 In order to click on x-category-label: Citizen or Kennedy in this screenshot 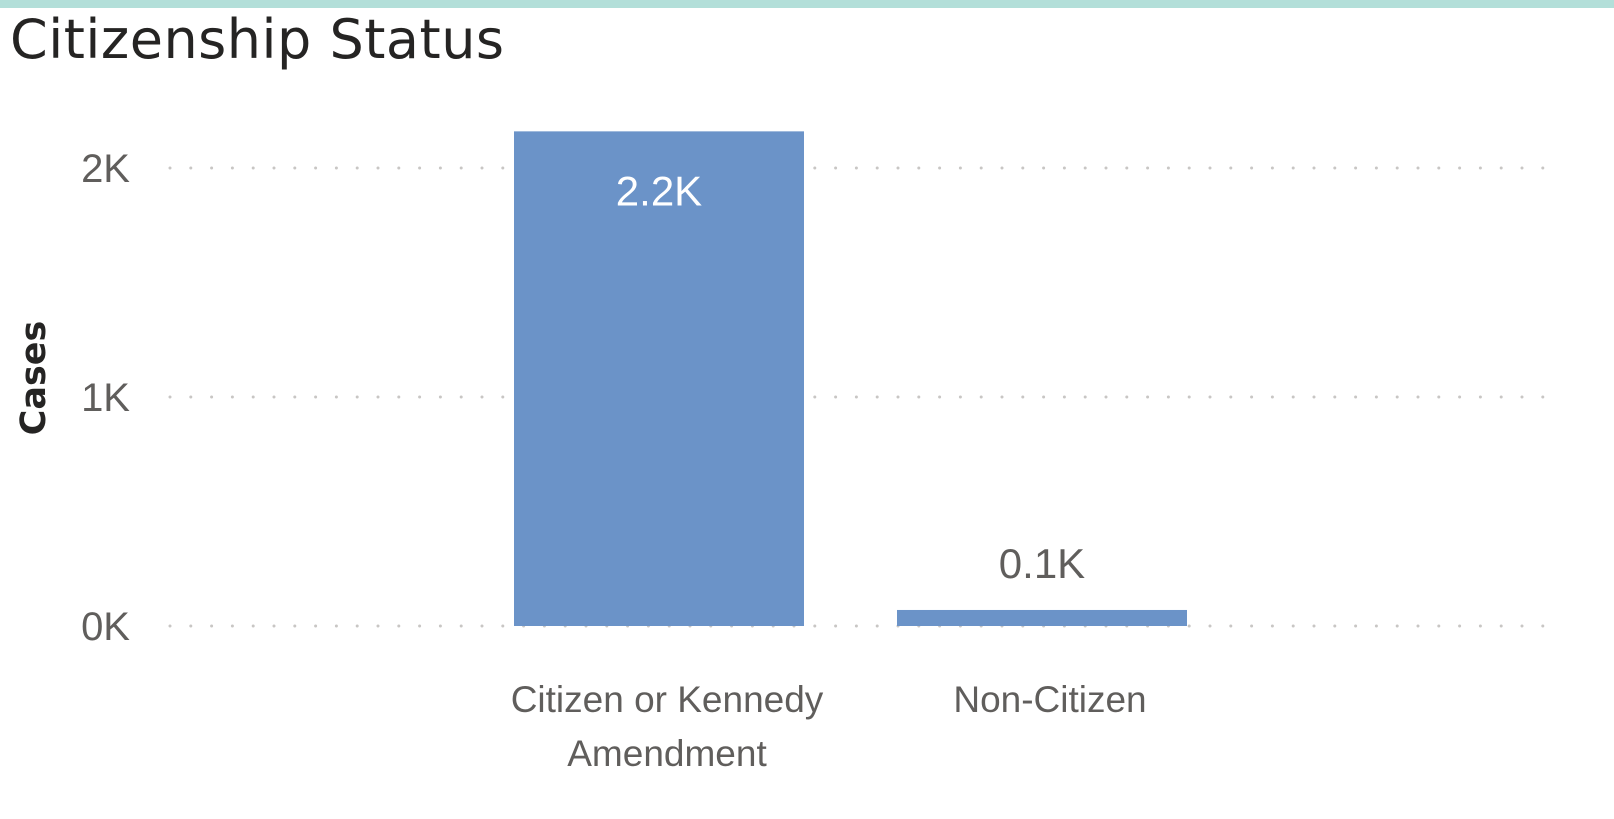, I will do `click(667, 699)`.